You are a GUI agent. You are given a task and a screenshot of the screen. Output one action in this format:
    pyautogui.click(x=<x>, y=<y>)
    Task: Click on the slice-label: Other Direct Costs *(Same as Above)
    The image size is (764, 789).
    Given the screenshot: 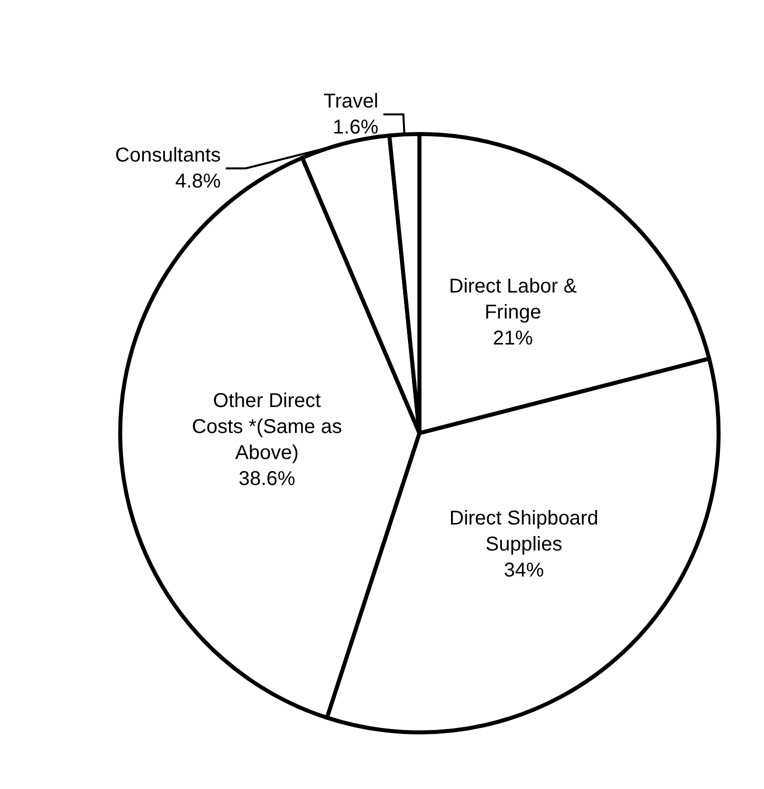 What is the action you would take?
    pyautogui.click(x=267, y=427)
    